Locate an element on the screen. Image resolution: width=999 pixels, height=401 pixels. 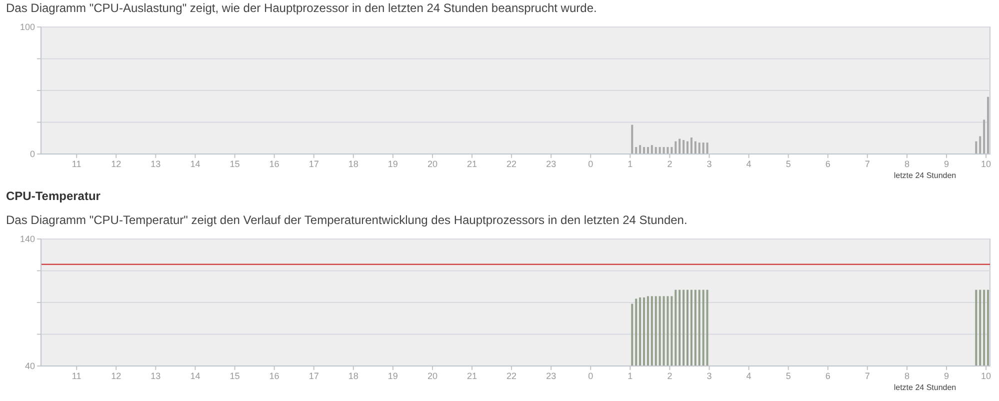
y-tick-label: 40 is located at coordinates (29, 366).